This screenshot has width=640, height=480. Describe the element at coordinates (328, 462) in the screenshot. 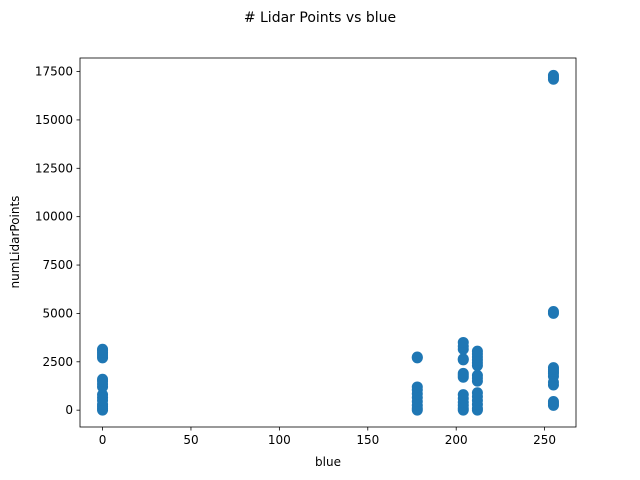

I see `x-axis-label: blue` at that location.